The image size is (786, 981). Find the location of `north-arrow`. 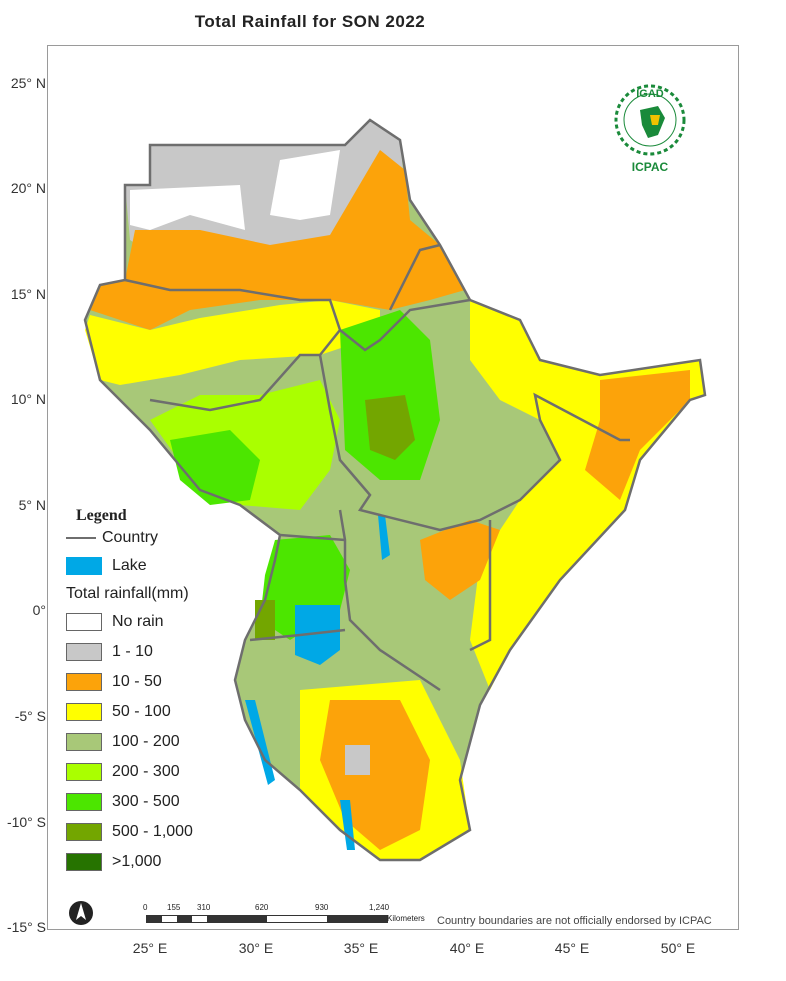

north-arrow is located at coordinates (81, 915).